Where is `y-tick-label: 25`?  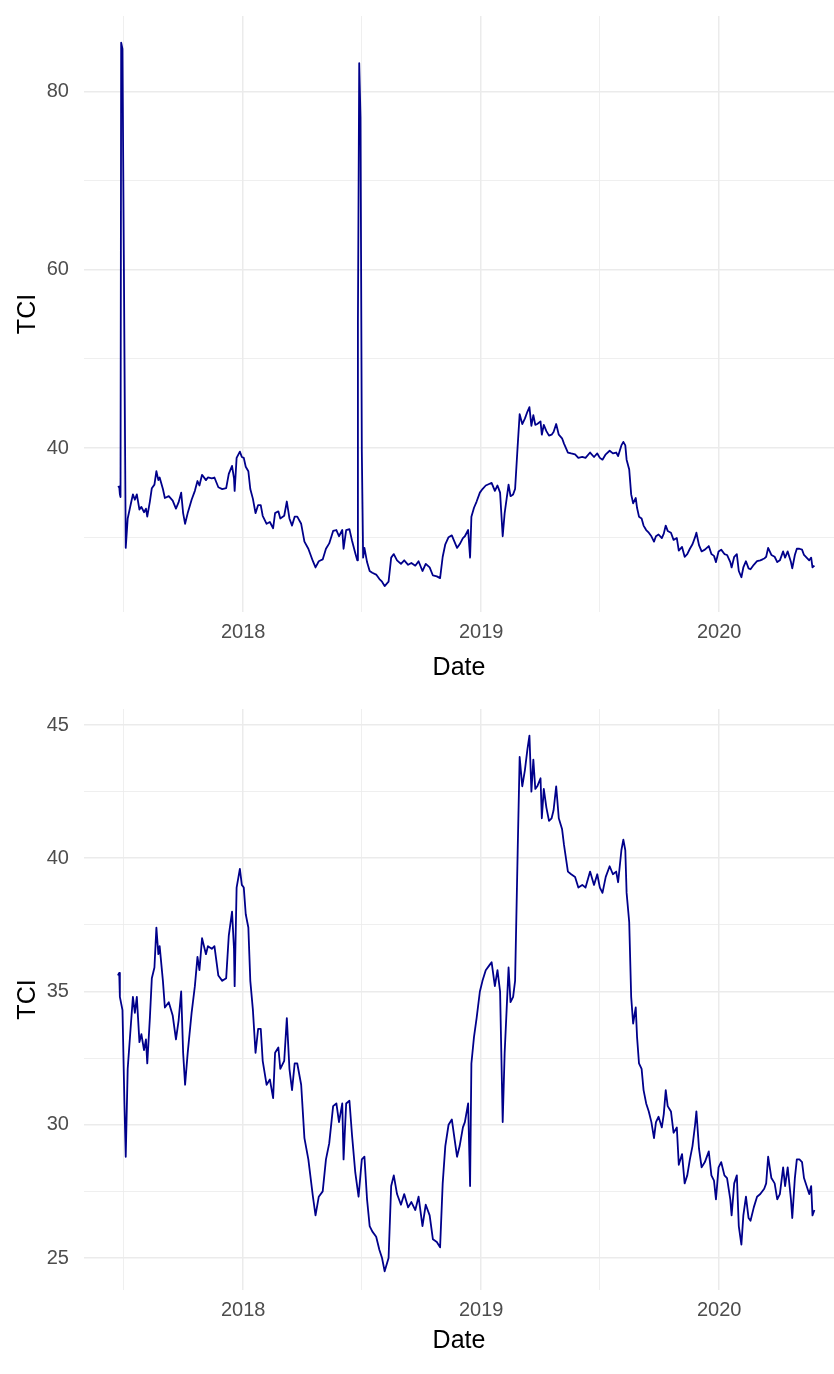 y-tick-label: 25 is located at coordinates (57, 1256).